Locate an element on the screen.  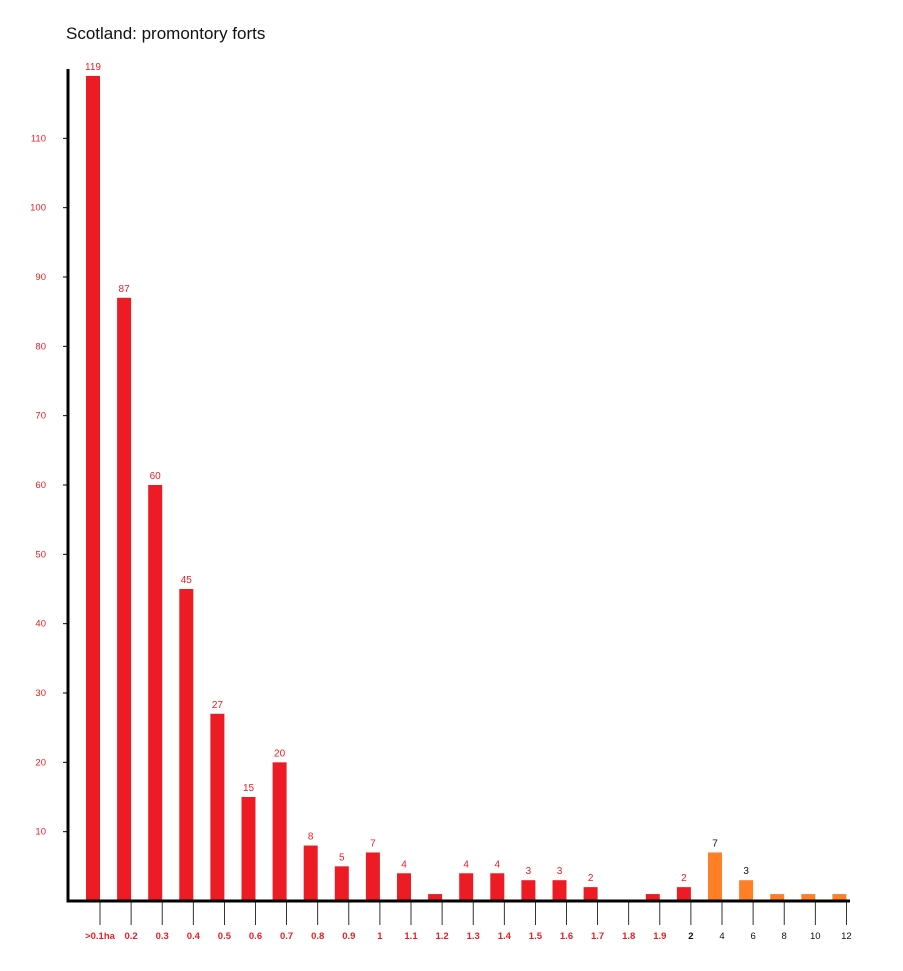
x-tick-label: 0.4 is located at coordinates (194, 936).